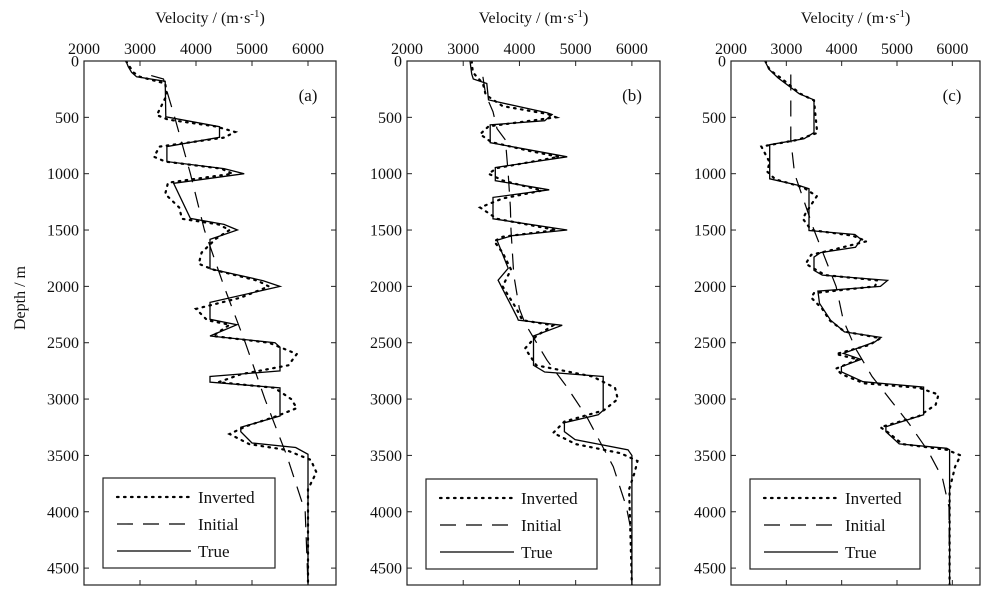 Image resolution: width=1000 pixels, height=593 pixels. I want to click on series-line-inverted, so click(554, 323).